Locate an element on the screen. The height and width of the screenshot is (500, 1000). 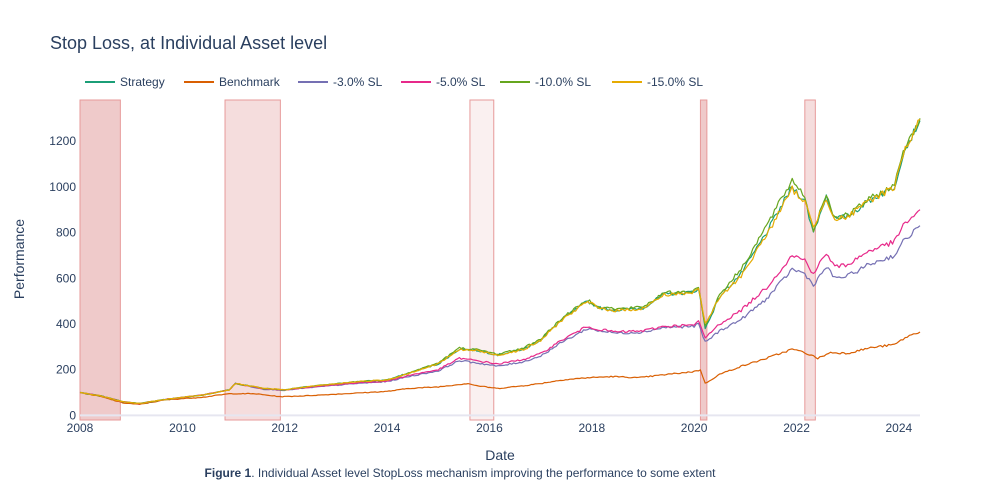
x-tick-label: 2020 is located at coordinates (694, 428).